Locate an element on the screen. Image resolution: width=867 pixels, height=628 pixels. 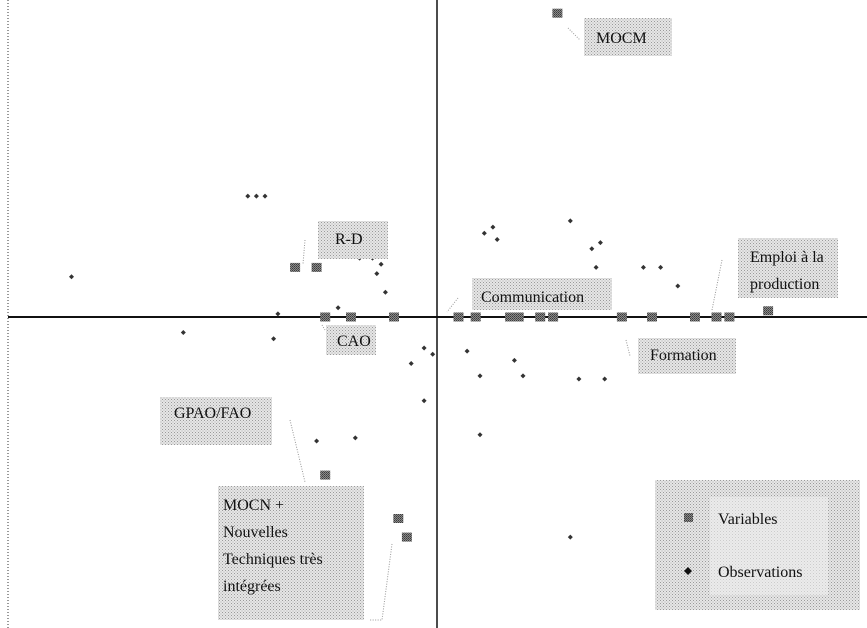
point-label-text: Emploi à la is located at coordinates (787, 257).